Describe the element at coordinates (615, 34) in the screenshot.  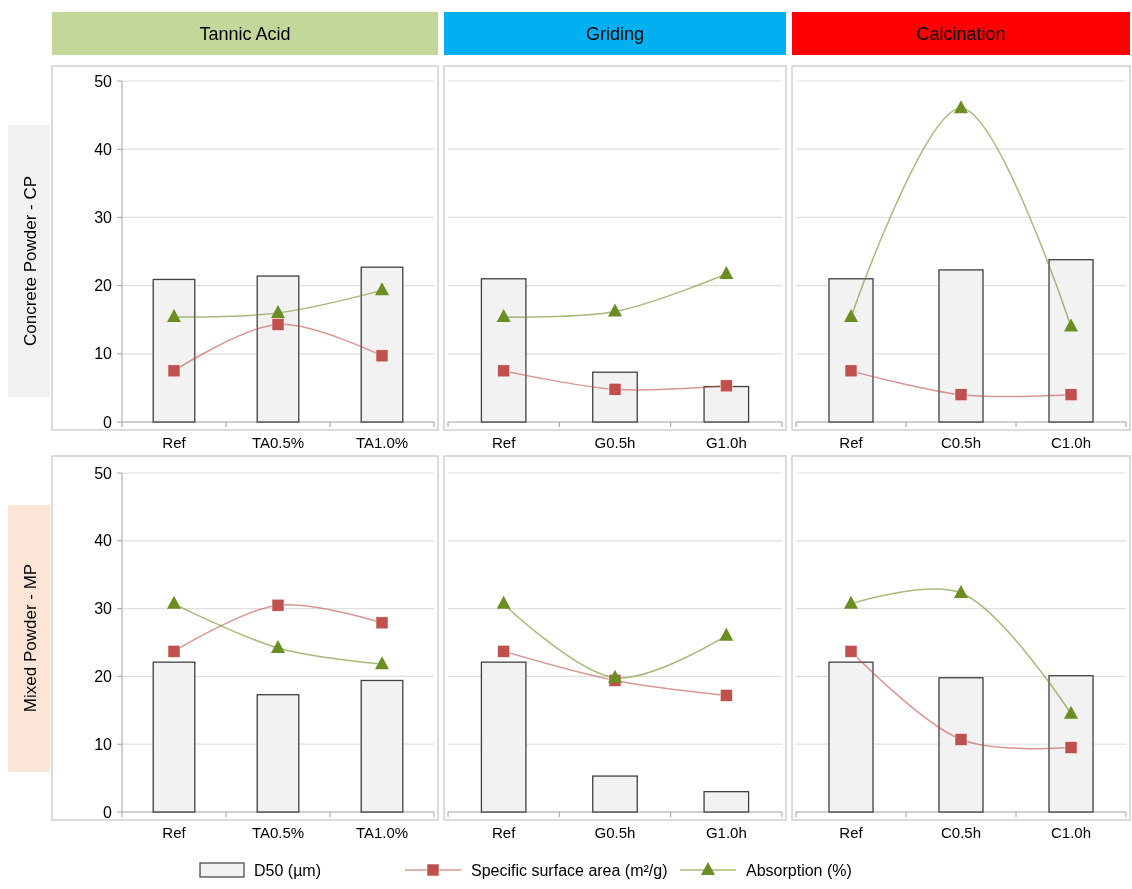
I see `chart-title: Griding` at that location.